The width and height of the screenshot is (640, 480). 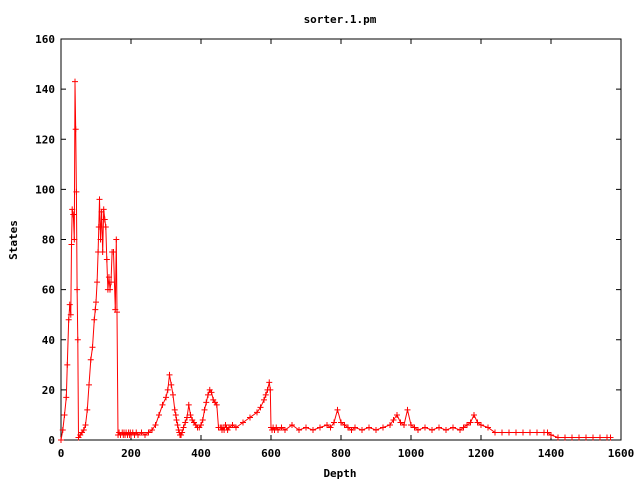 I want to click on x-tick-label: 1200, so click(x=481, y=453).